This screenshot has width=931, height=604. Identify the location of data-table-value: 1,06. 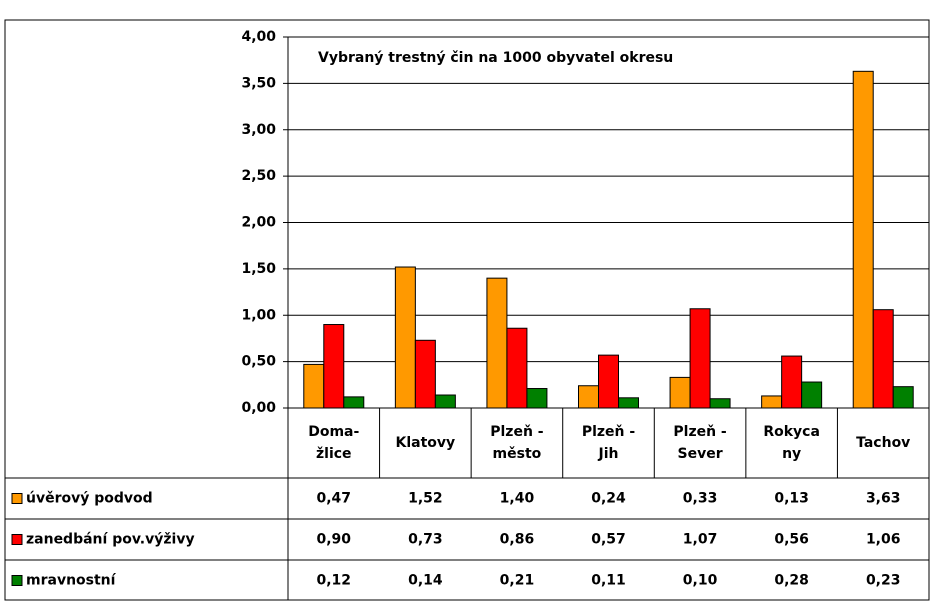
(883, 540).